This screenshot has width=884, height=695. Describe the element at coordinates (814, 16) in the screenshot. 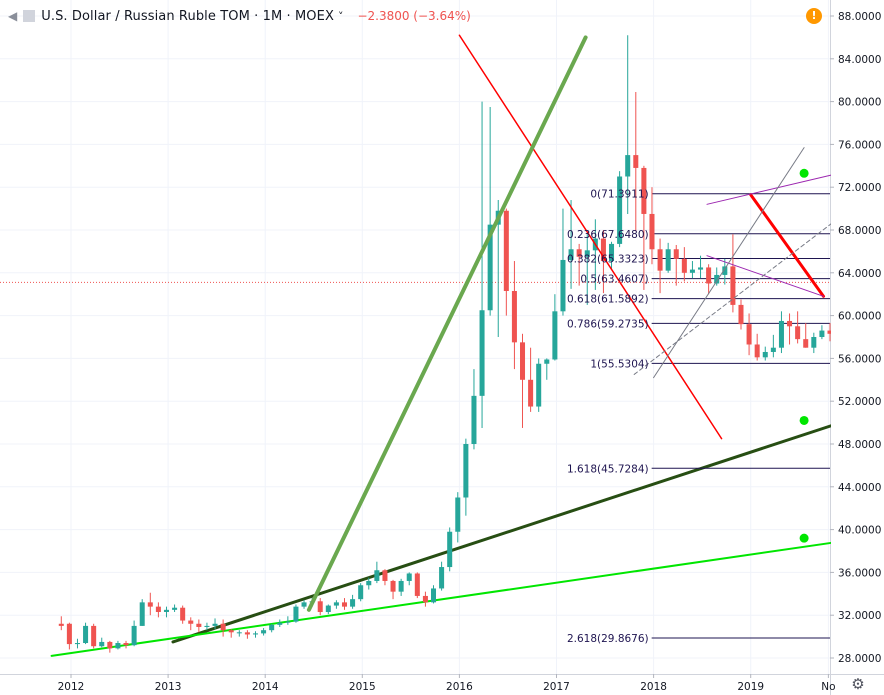

I see `alert-icon: !` at that location.